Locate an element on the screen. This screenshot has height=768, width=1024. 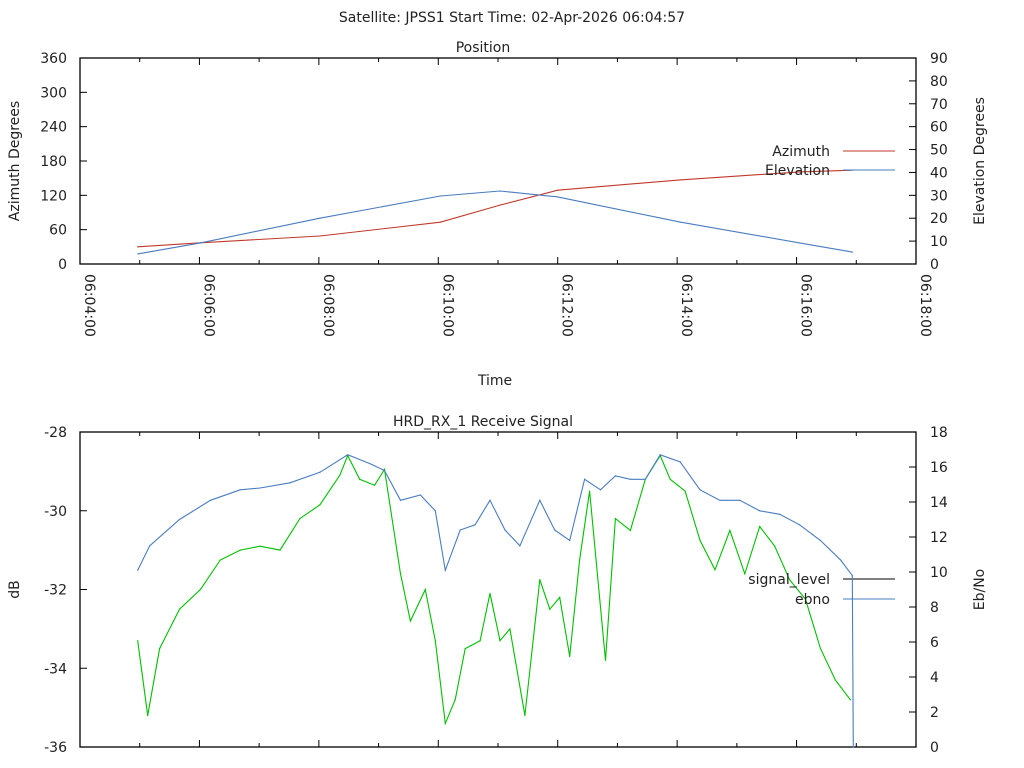
y2-tick-label: 12 is located at coordinates (939, 538).